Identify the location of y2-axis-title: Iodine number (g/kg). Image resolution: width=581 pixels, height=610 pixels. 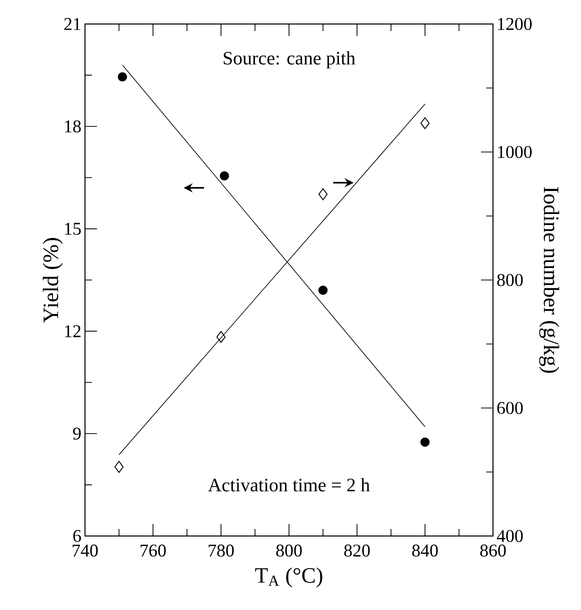
(549, 280).